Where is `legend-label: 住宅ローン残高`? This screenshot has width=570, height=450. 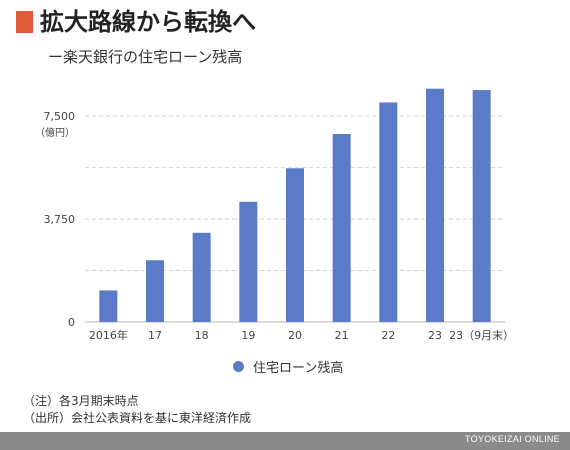 legend-label: 住宅ローン残高 is located at coordinates (298, 368).